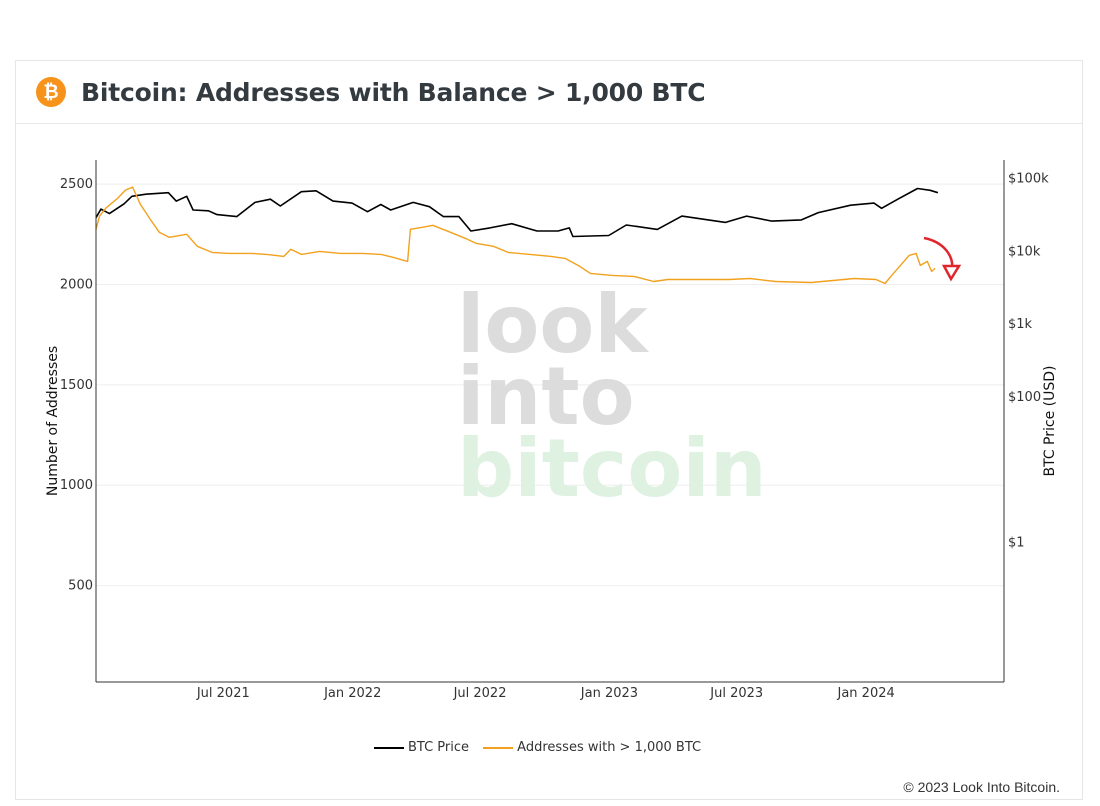 Image resolution: width=1100 pixels, height=806 pixels. I want to click on legend-swatch-addresses, so click(498, 747).